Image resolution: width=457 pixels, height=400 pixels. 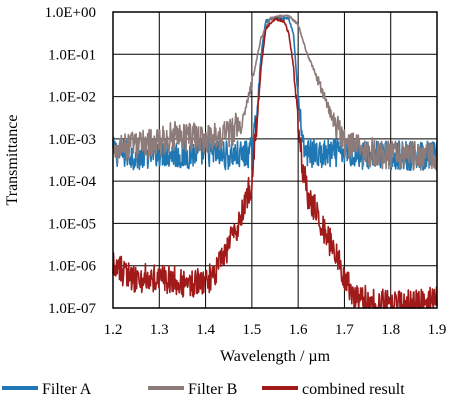 What do you see at coordinates (298, 330) in the screenshot?
I see `x-tick-label: 1.6` at bounding box center [298, 330].